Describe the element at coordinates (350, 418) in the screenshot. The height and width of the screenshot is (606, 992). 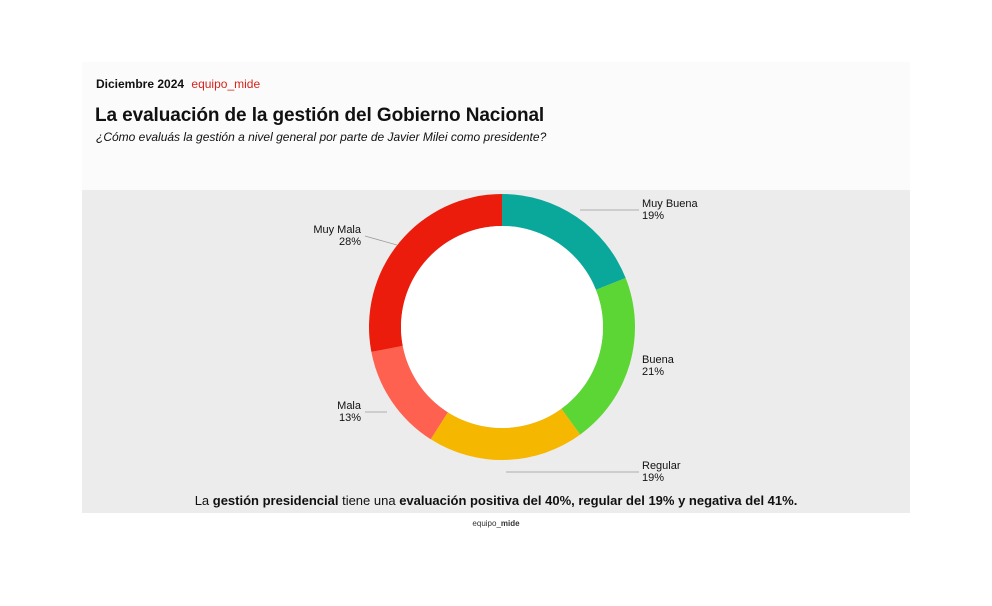
I see `label-value-mala: 13%` at that location.